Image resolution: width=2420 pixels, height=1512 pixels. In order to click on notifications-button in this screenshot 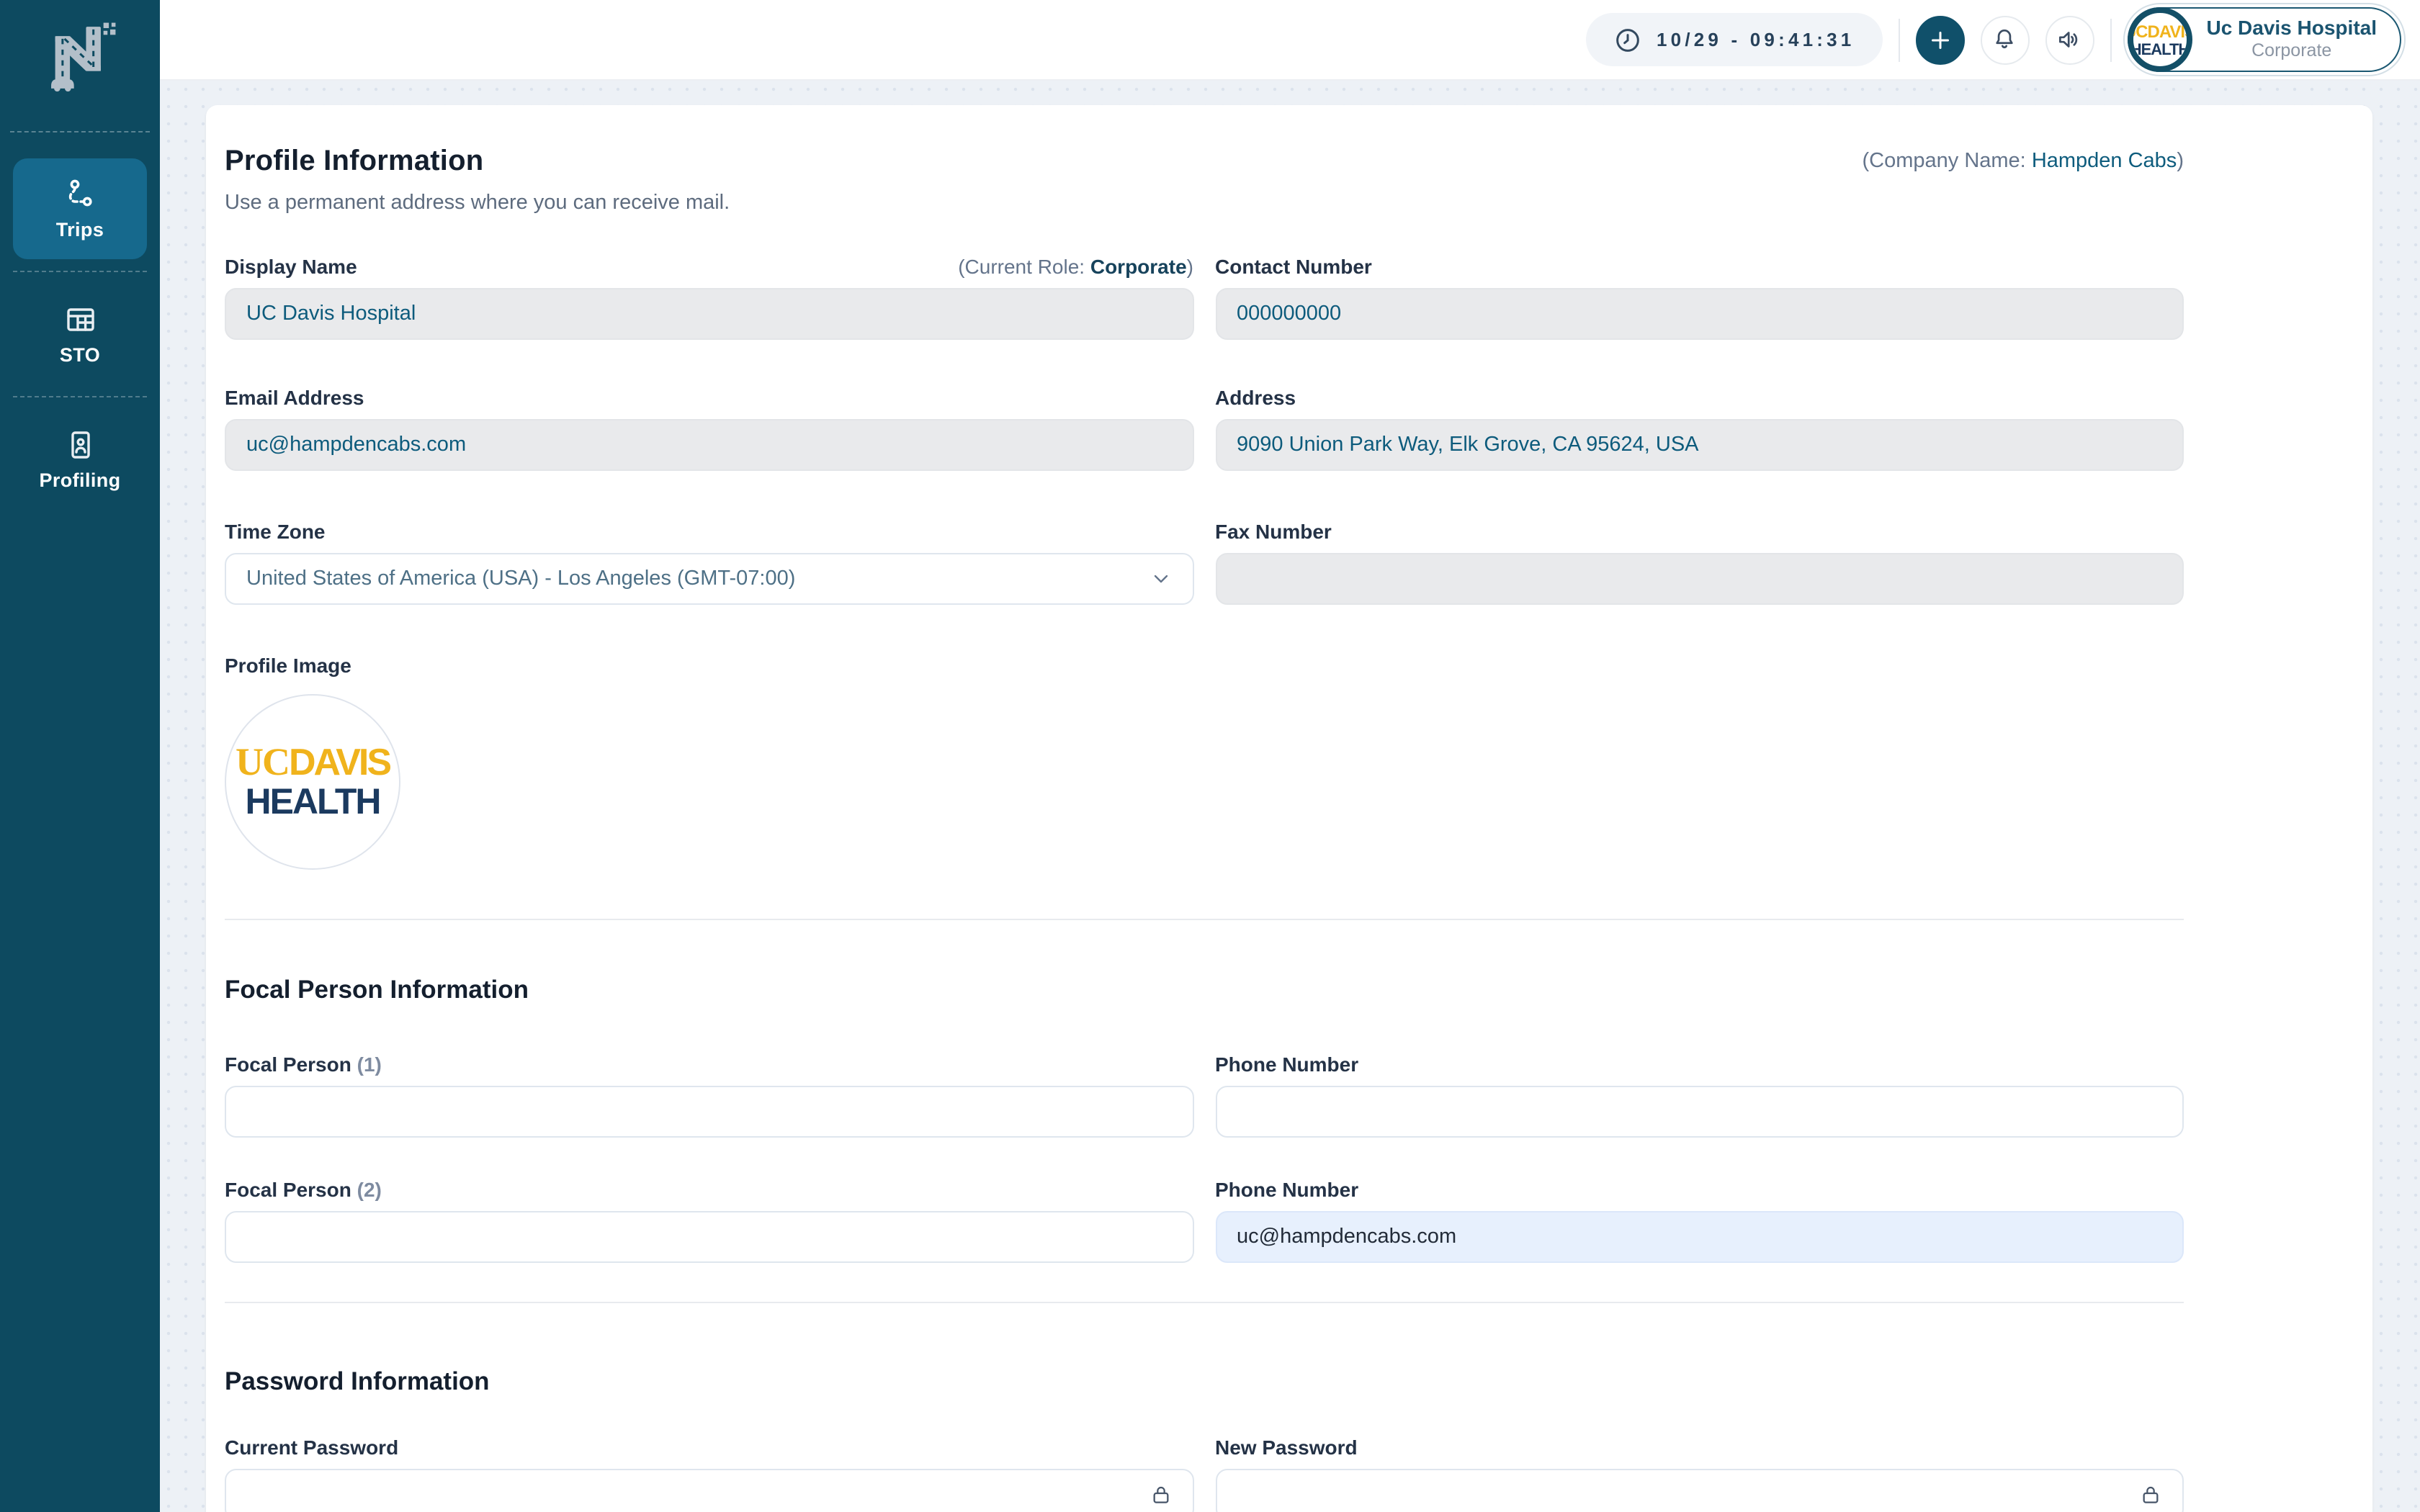, I will do `click(2005, 39)`.